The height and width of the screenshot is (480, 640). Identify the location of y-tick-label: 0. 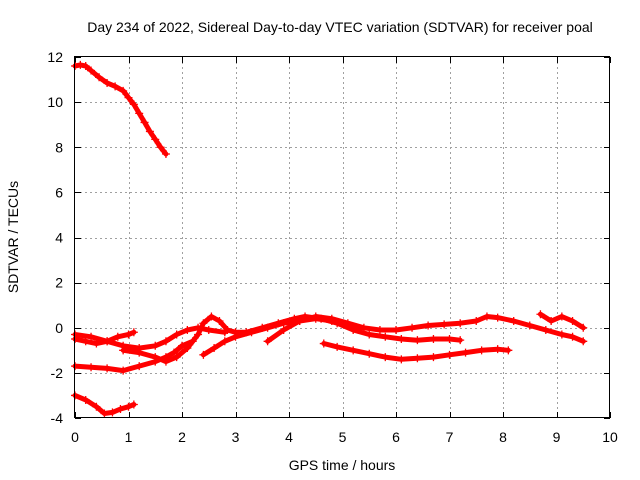
(59, 328).